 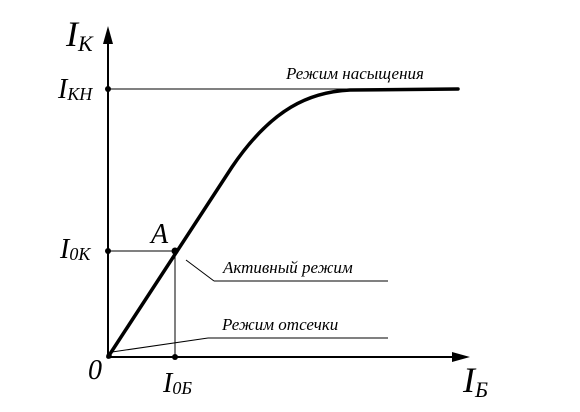 I want to click on tick-i0b-dot, so click(x=175, y=357).